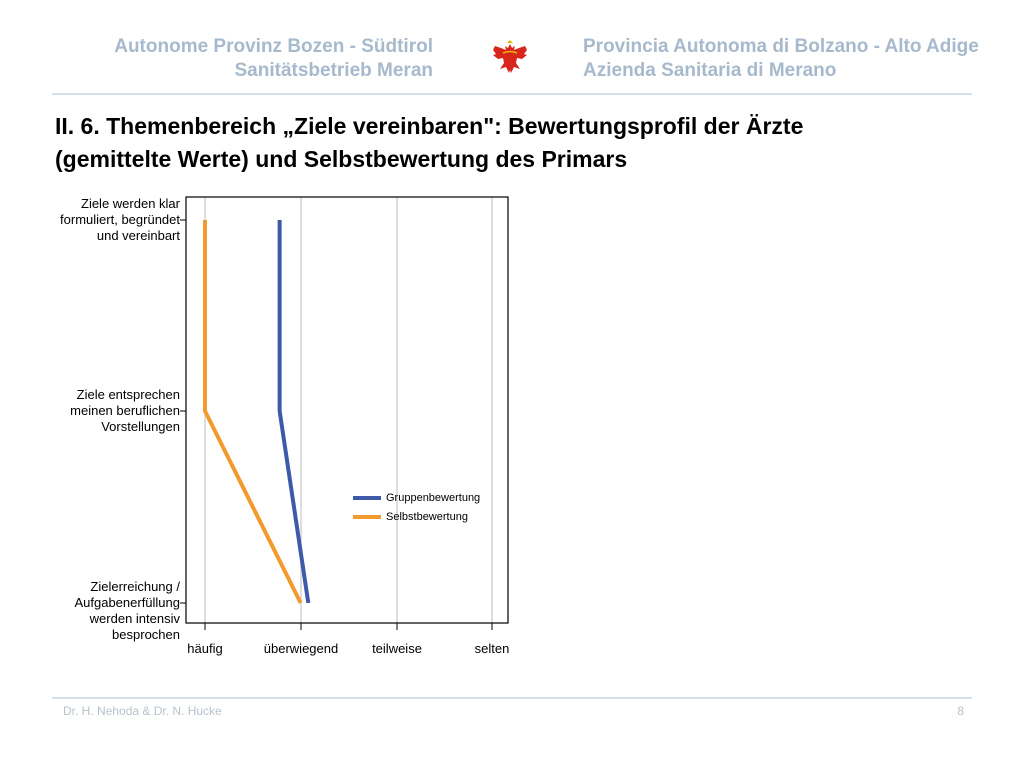 Image resolution: width=1024 pixels, height=768 pixels. What do you see at coordinates (146, 634) in the screenshot?
I see `y-tick-label-line: besprochen` at bounding box center [146, 634].